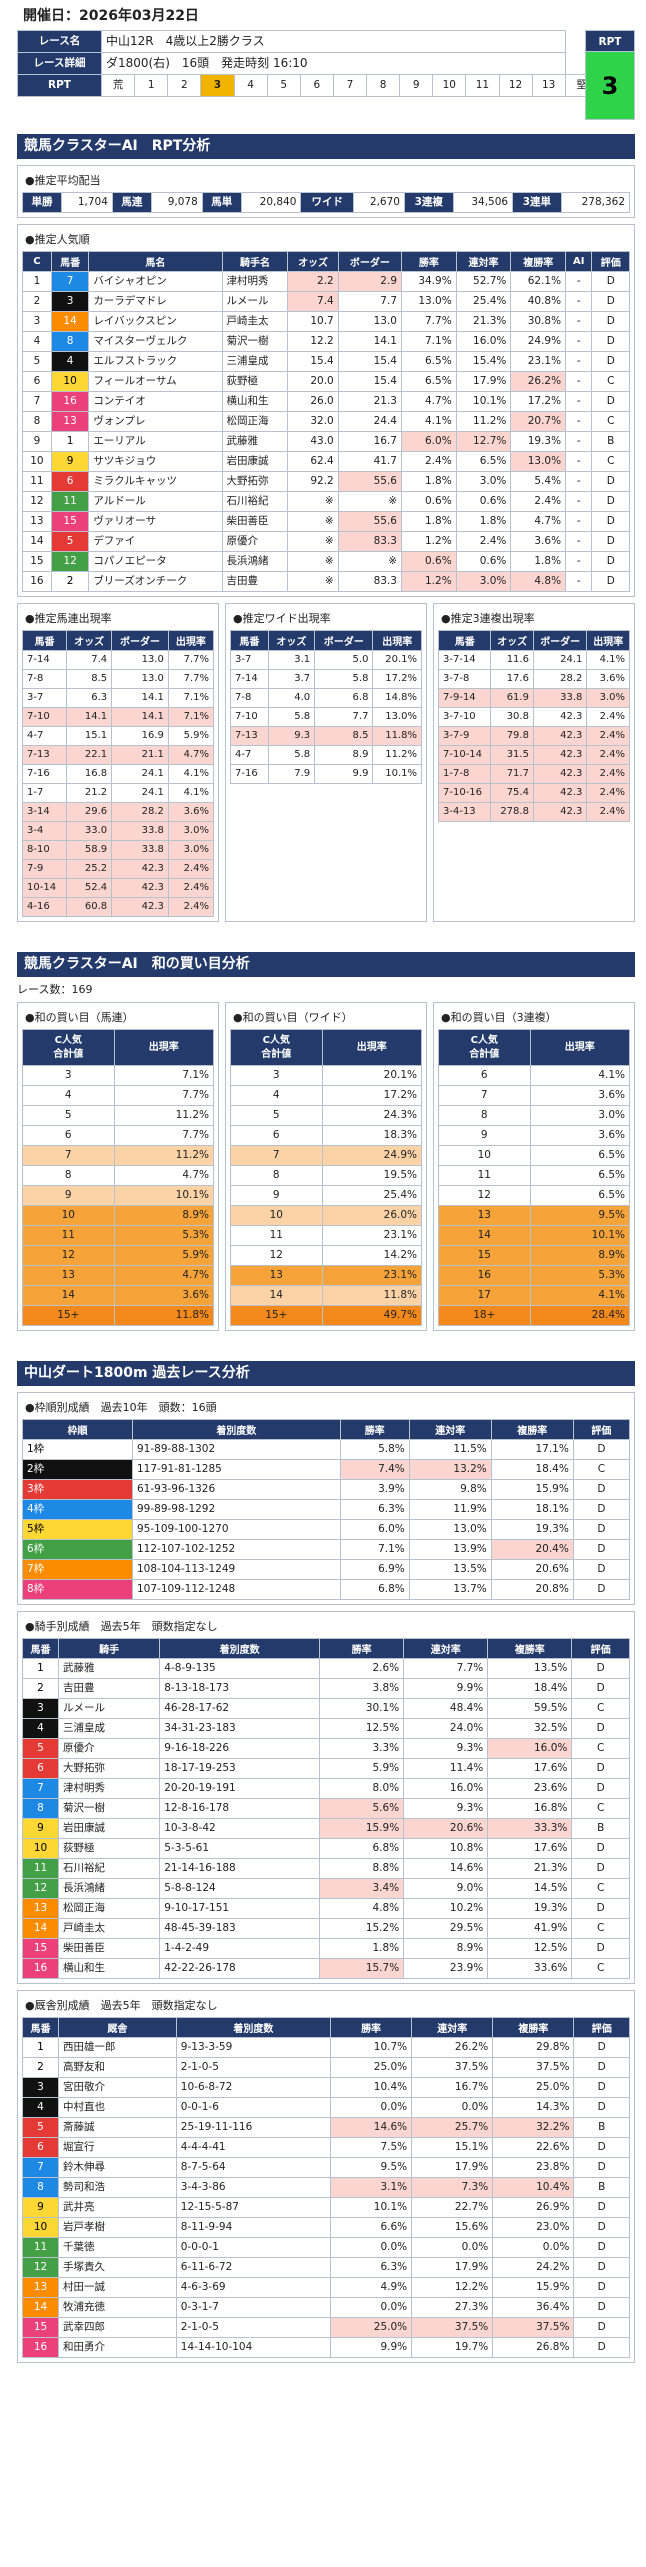  I want to click on table-cell: 15, so click(40, 1948).